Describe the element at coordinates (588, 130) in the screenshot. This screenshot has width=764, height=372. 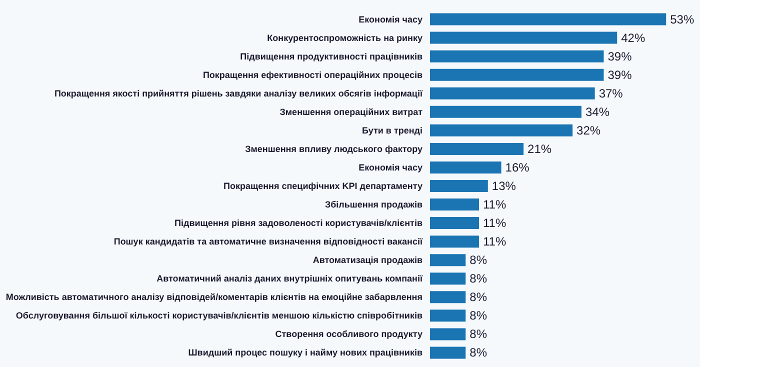
I see `data-label: 32%` at that location.